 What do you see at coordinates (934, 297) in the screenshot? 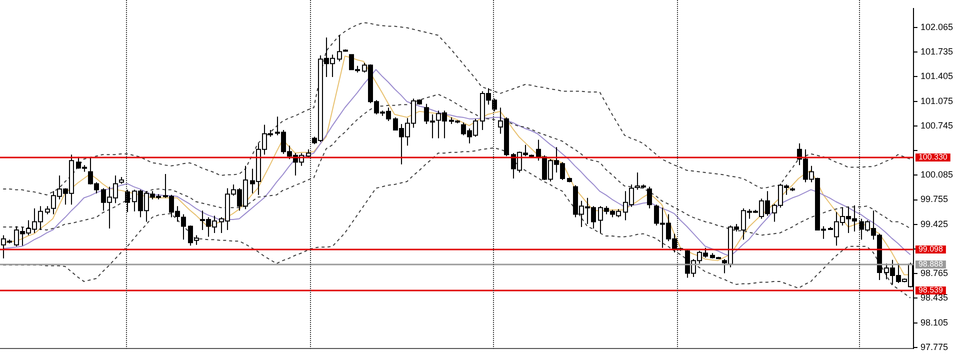
I see `y-tick-label: 98.435` at bounding box center [934, 297].